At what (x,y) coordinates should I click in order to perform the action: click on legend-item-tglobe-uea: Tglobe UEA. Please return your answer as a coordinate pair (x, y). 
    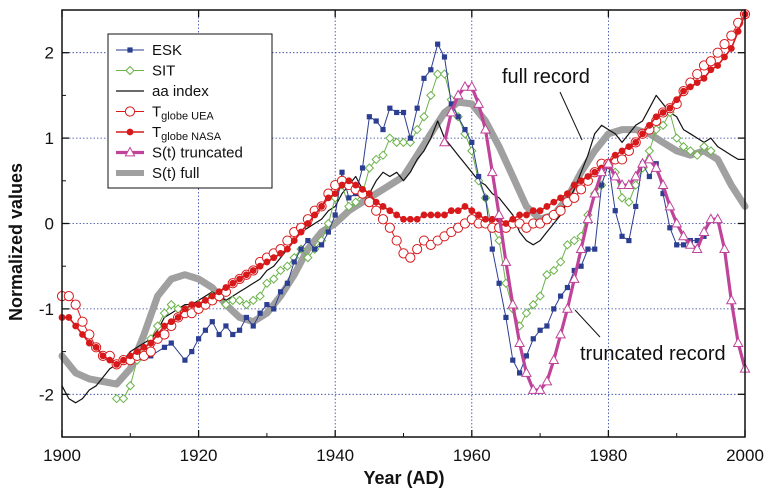
    Looking at the image, I should click on (165, 113).